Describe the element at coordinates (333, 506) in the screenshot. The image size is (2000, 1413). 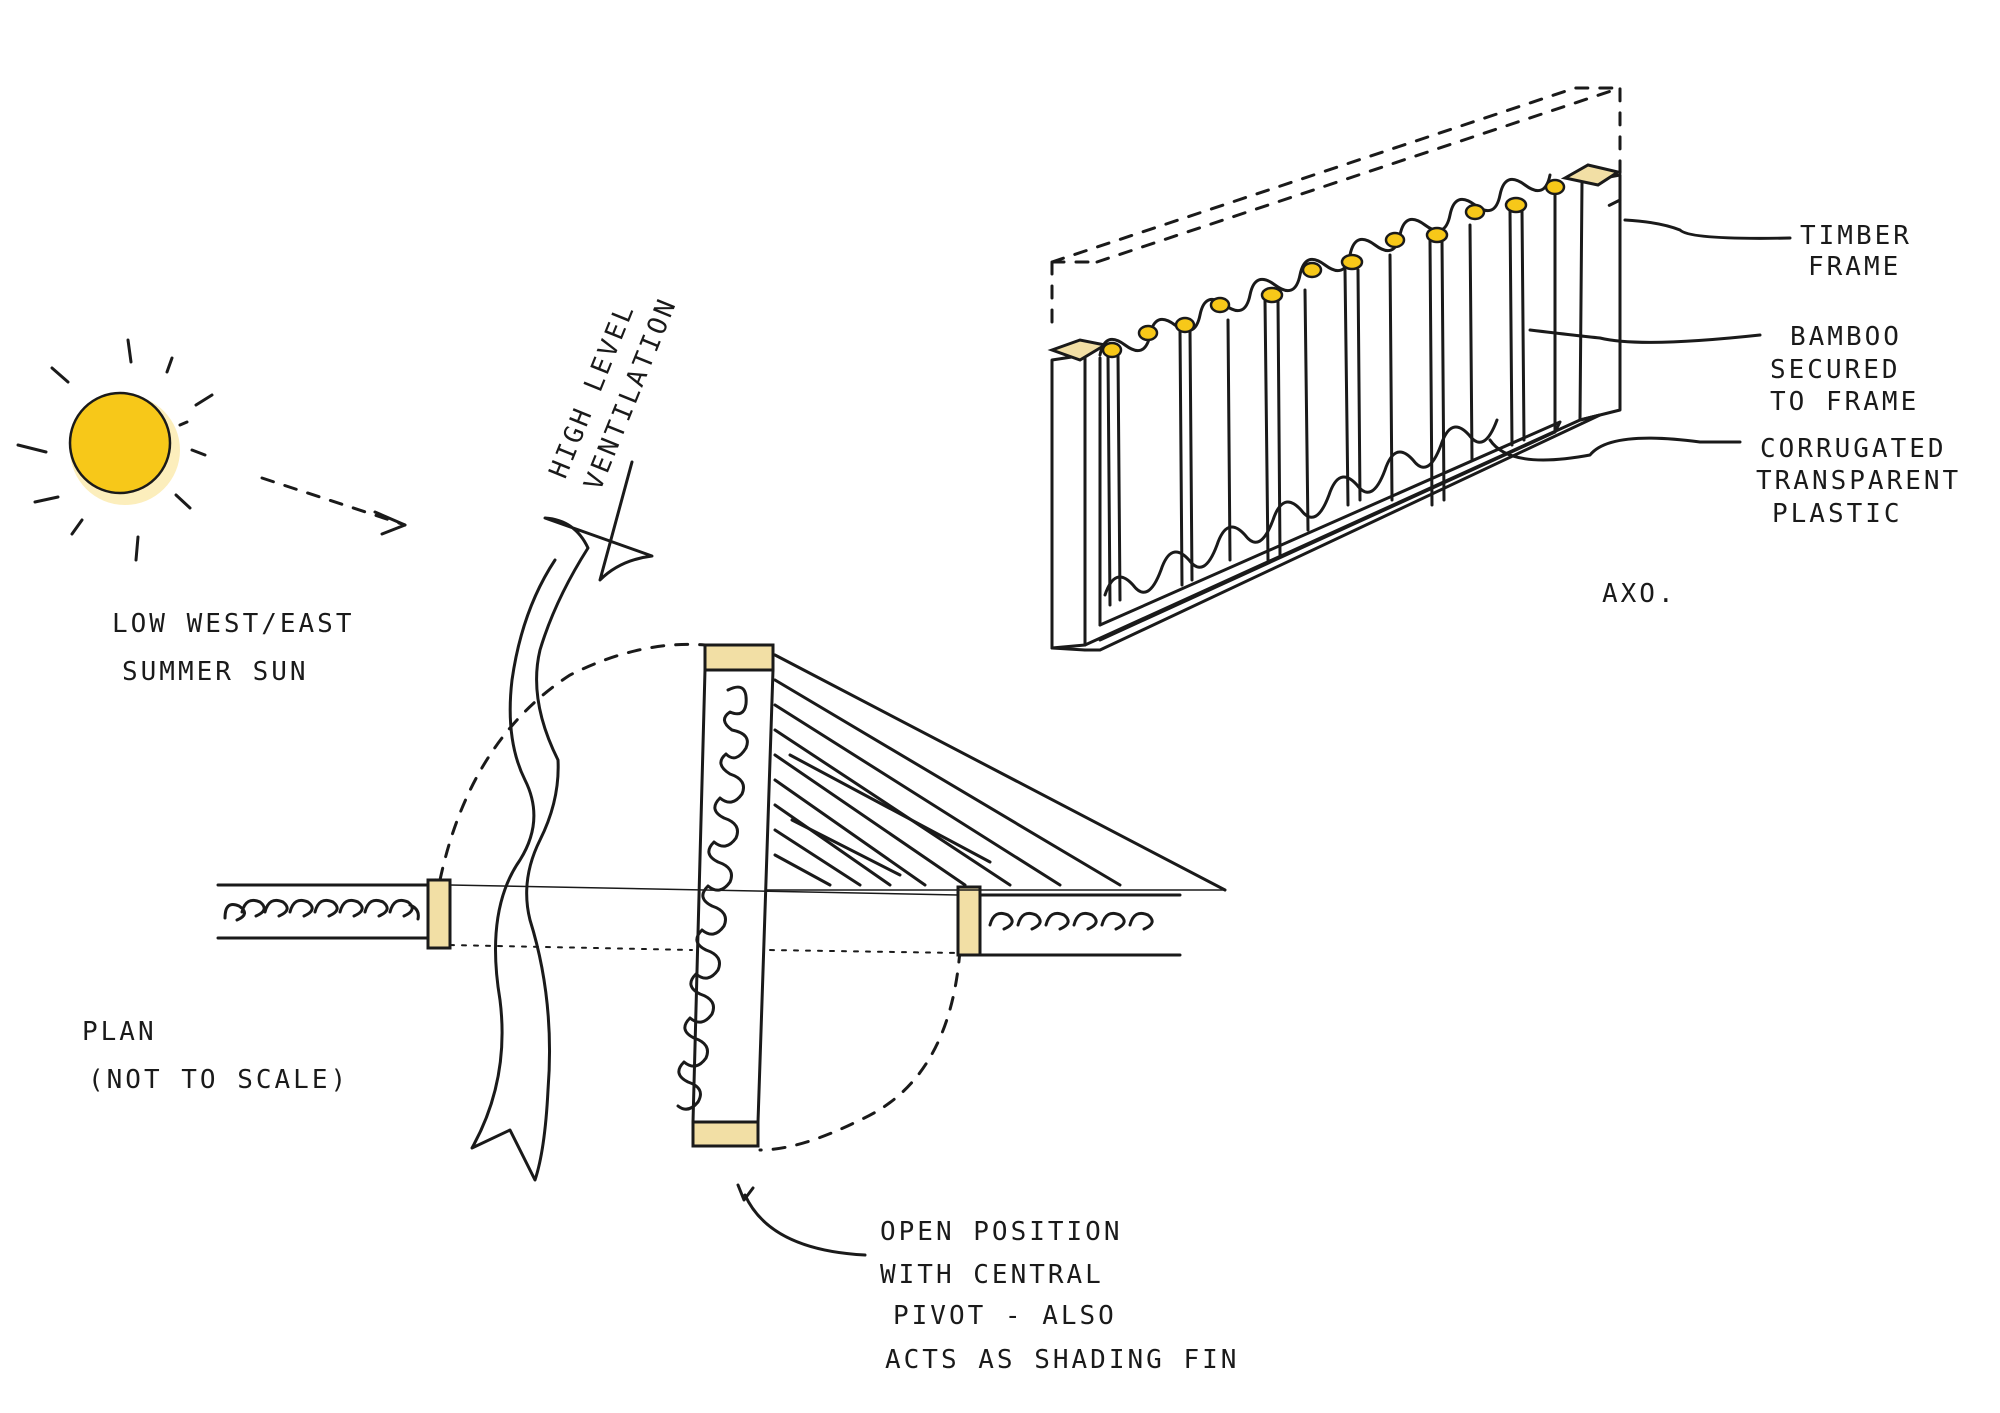
I see `sun-ray-arrow` at that location.